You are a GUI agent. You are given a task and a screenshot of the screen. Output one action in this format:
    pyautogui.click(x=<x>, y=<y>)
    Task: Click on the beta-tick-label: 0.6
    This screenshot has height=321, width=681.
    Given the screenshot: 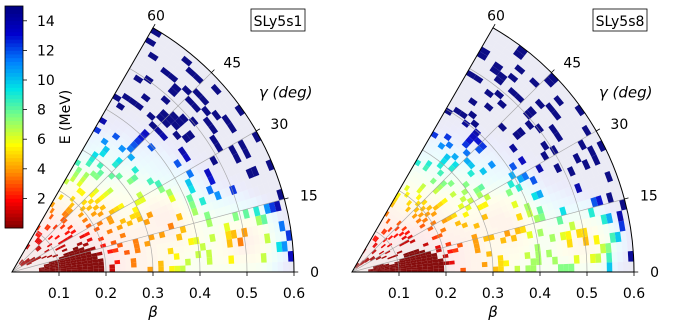 What is the action you would take?
    pyautogui.click(x=294, y=294)
    